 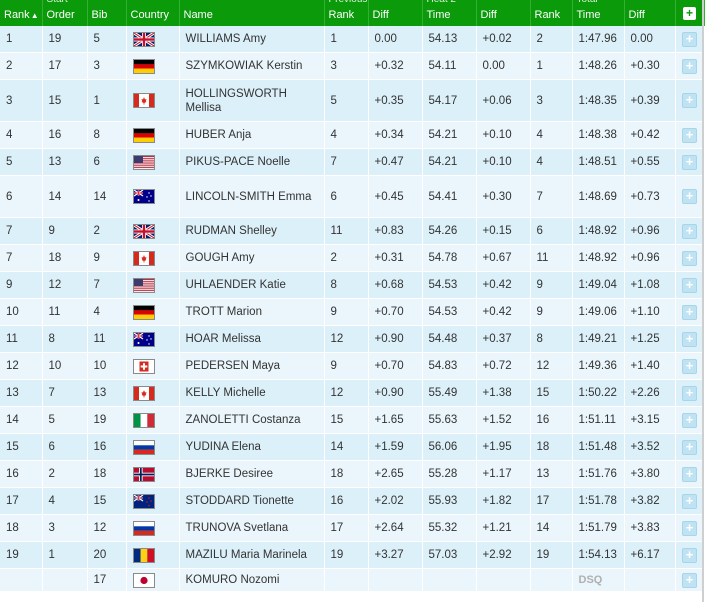 What do you see at coordinates (21, 339) in the screenshot?
I see `cell-rank: 11` at bounding box center [21, 339].